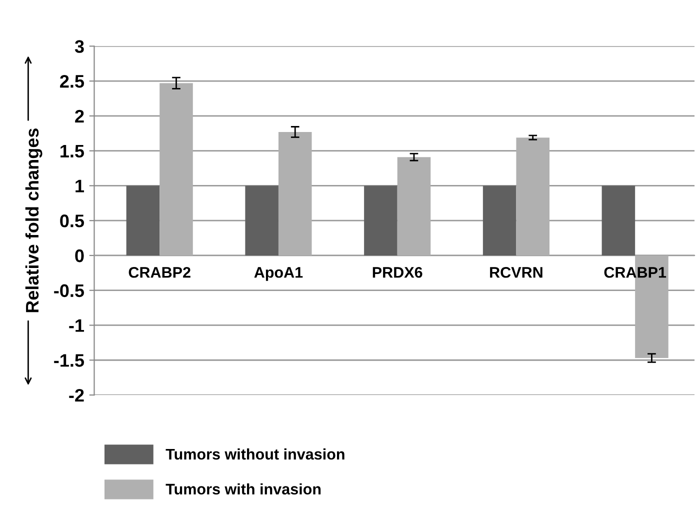 This screenshot has width=698, height=513. Describe the element at coordinates (69, 291) in the screenshot. I see `y-tick-label: -0.5` at that location.